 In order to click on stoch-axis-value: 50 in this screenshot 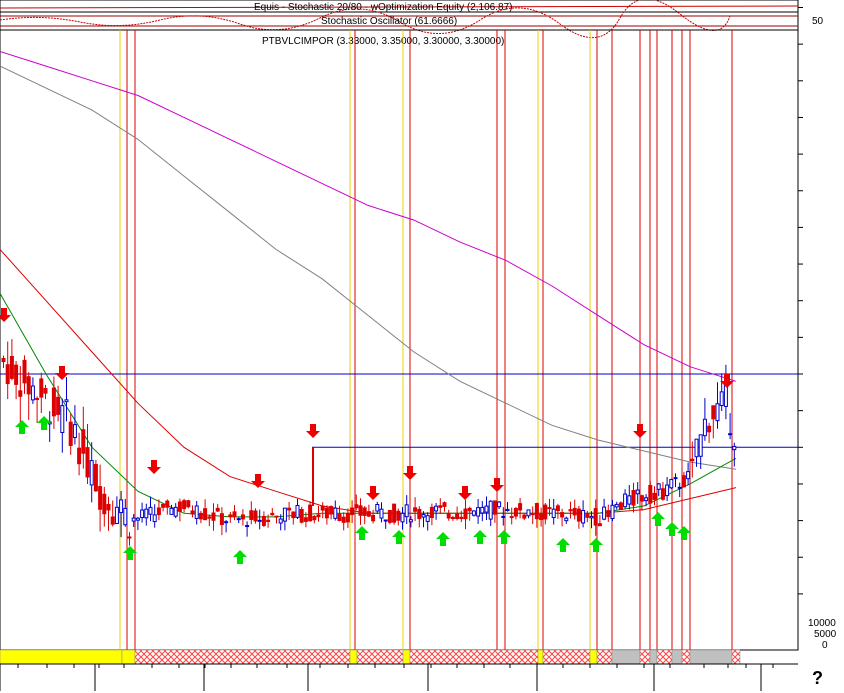, I will do `click(818, 21)`.